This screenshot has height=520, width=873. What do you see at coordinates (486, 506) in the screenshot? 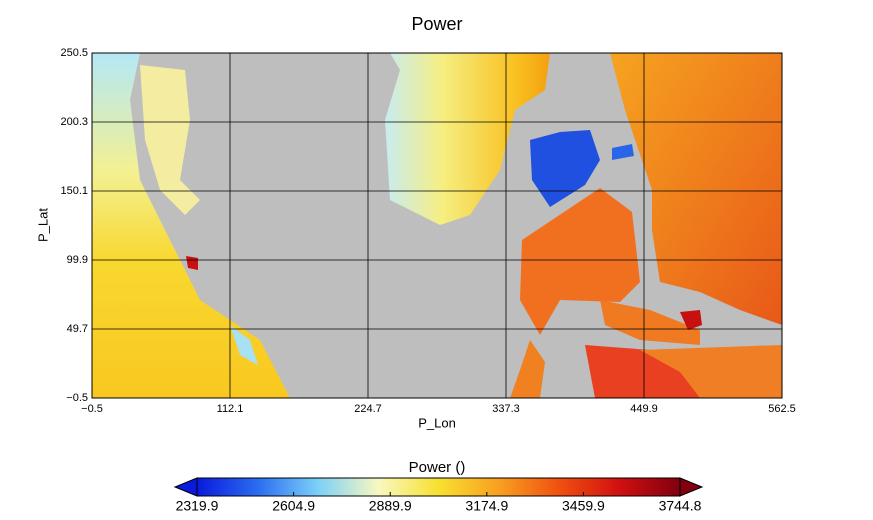
I see `colorbar-tick-label: 3174.9` at bounding box center [486, 506].